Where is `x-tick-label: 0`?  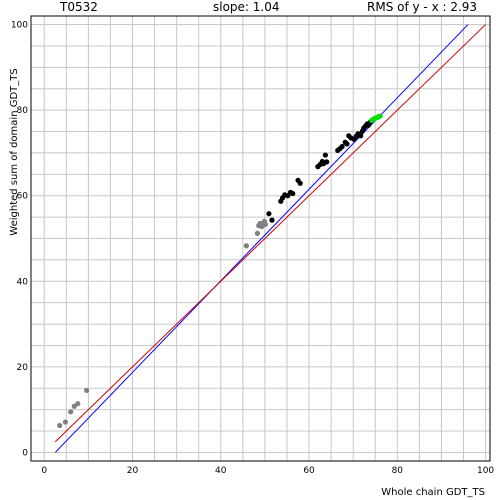
x-tick-label: 0 is located at coordinates (44, 471).